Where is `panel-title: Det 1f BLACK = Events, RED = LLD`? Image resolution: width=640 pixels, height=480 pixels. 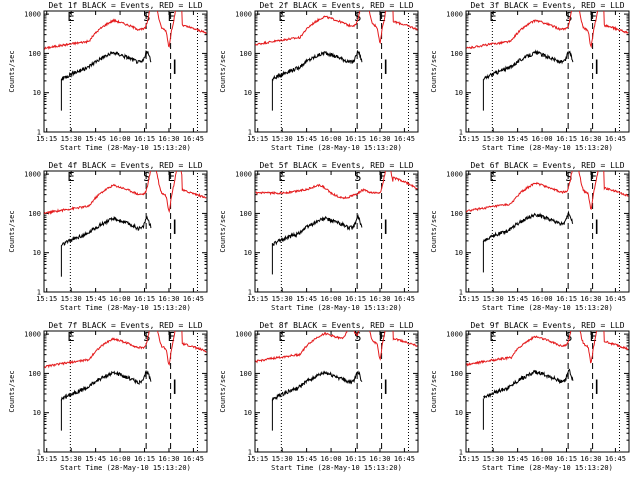 panel-title: Det 1f BLACK = Events, RED = LLD is located at coordinates (125, 5).